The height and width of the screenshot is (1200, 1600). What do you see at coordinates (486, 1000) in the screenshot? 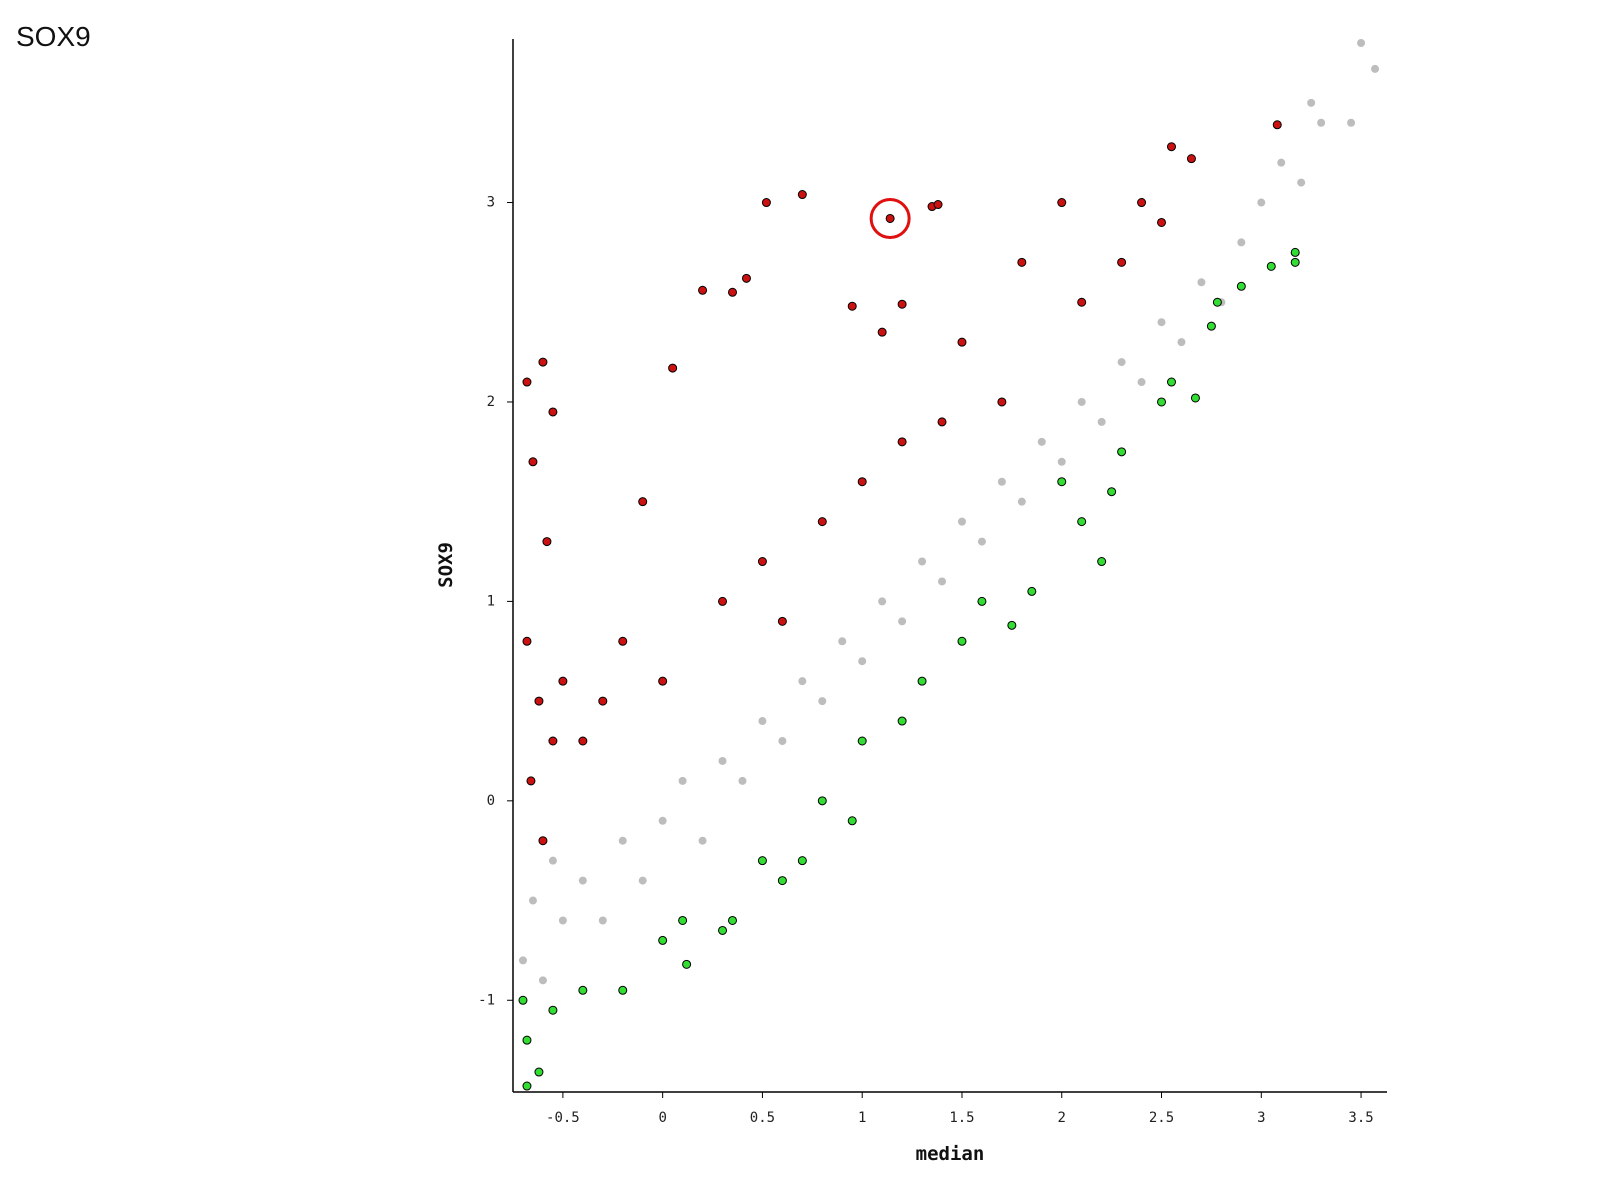
I see `y-tick-label: -1` at bounding box center [486, 1000].